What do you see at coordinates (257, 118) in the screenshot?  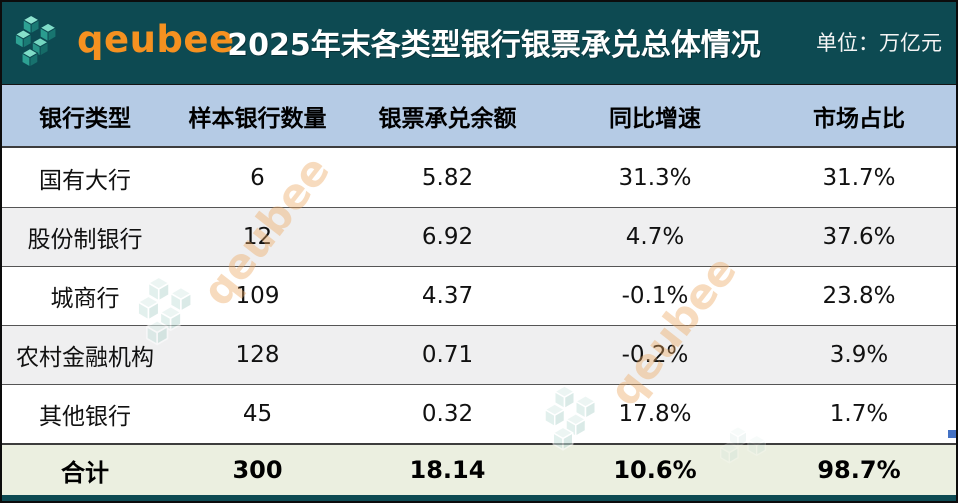 I see `column-header-sample-count: 样本银行数量` at bounding box center [257, 118].